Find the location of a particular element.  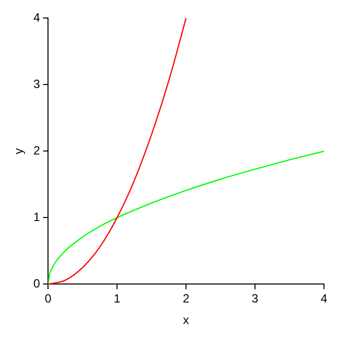

y-tick-label: 0 is located at coordinates (36, 283).